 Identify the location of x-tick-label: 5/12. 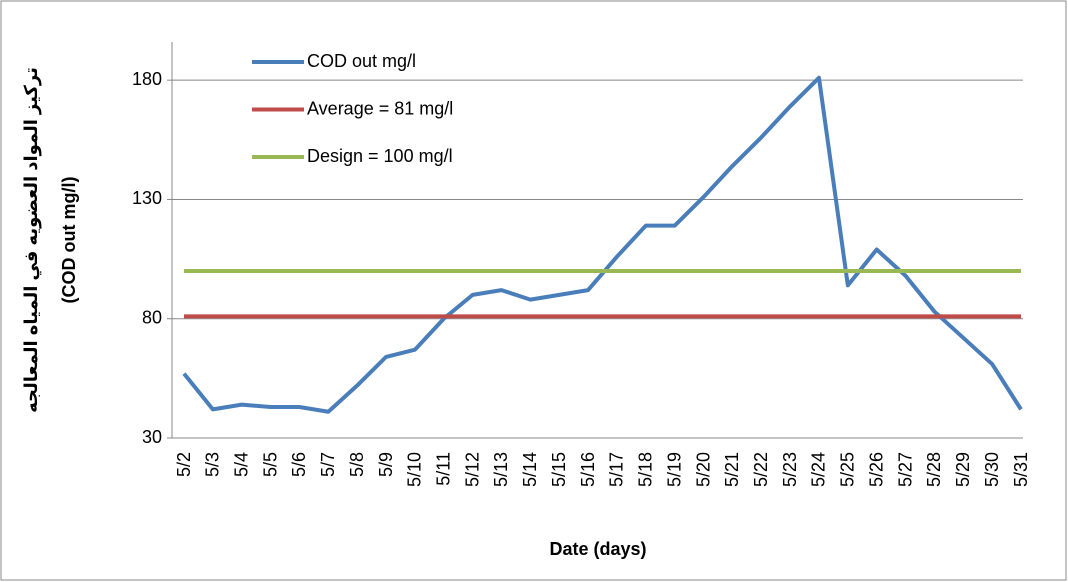
(472, 469).